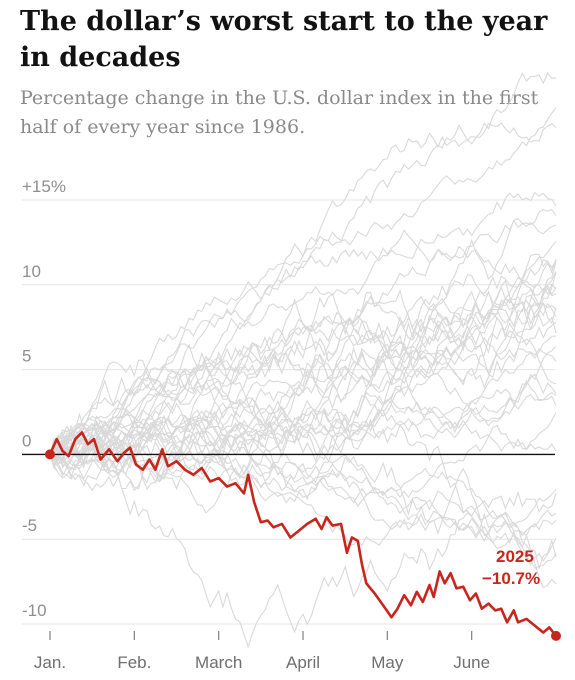  I want to click on end-point, so click(556, 635).